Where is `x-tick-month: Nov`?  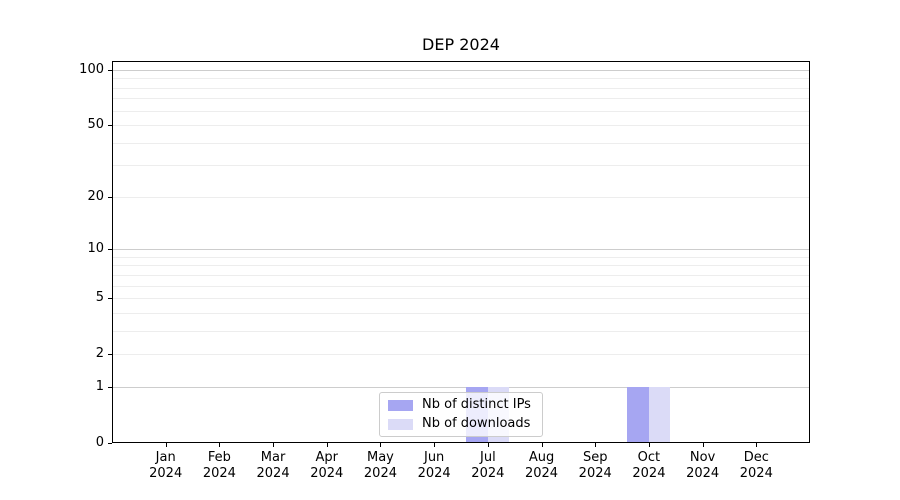 x-tick-month: Nov is located at coordinates (702, 457).